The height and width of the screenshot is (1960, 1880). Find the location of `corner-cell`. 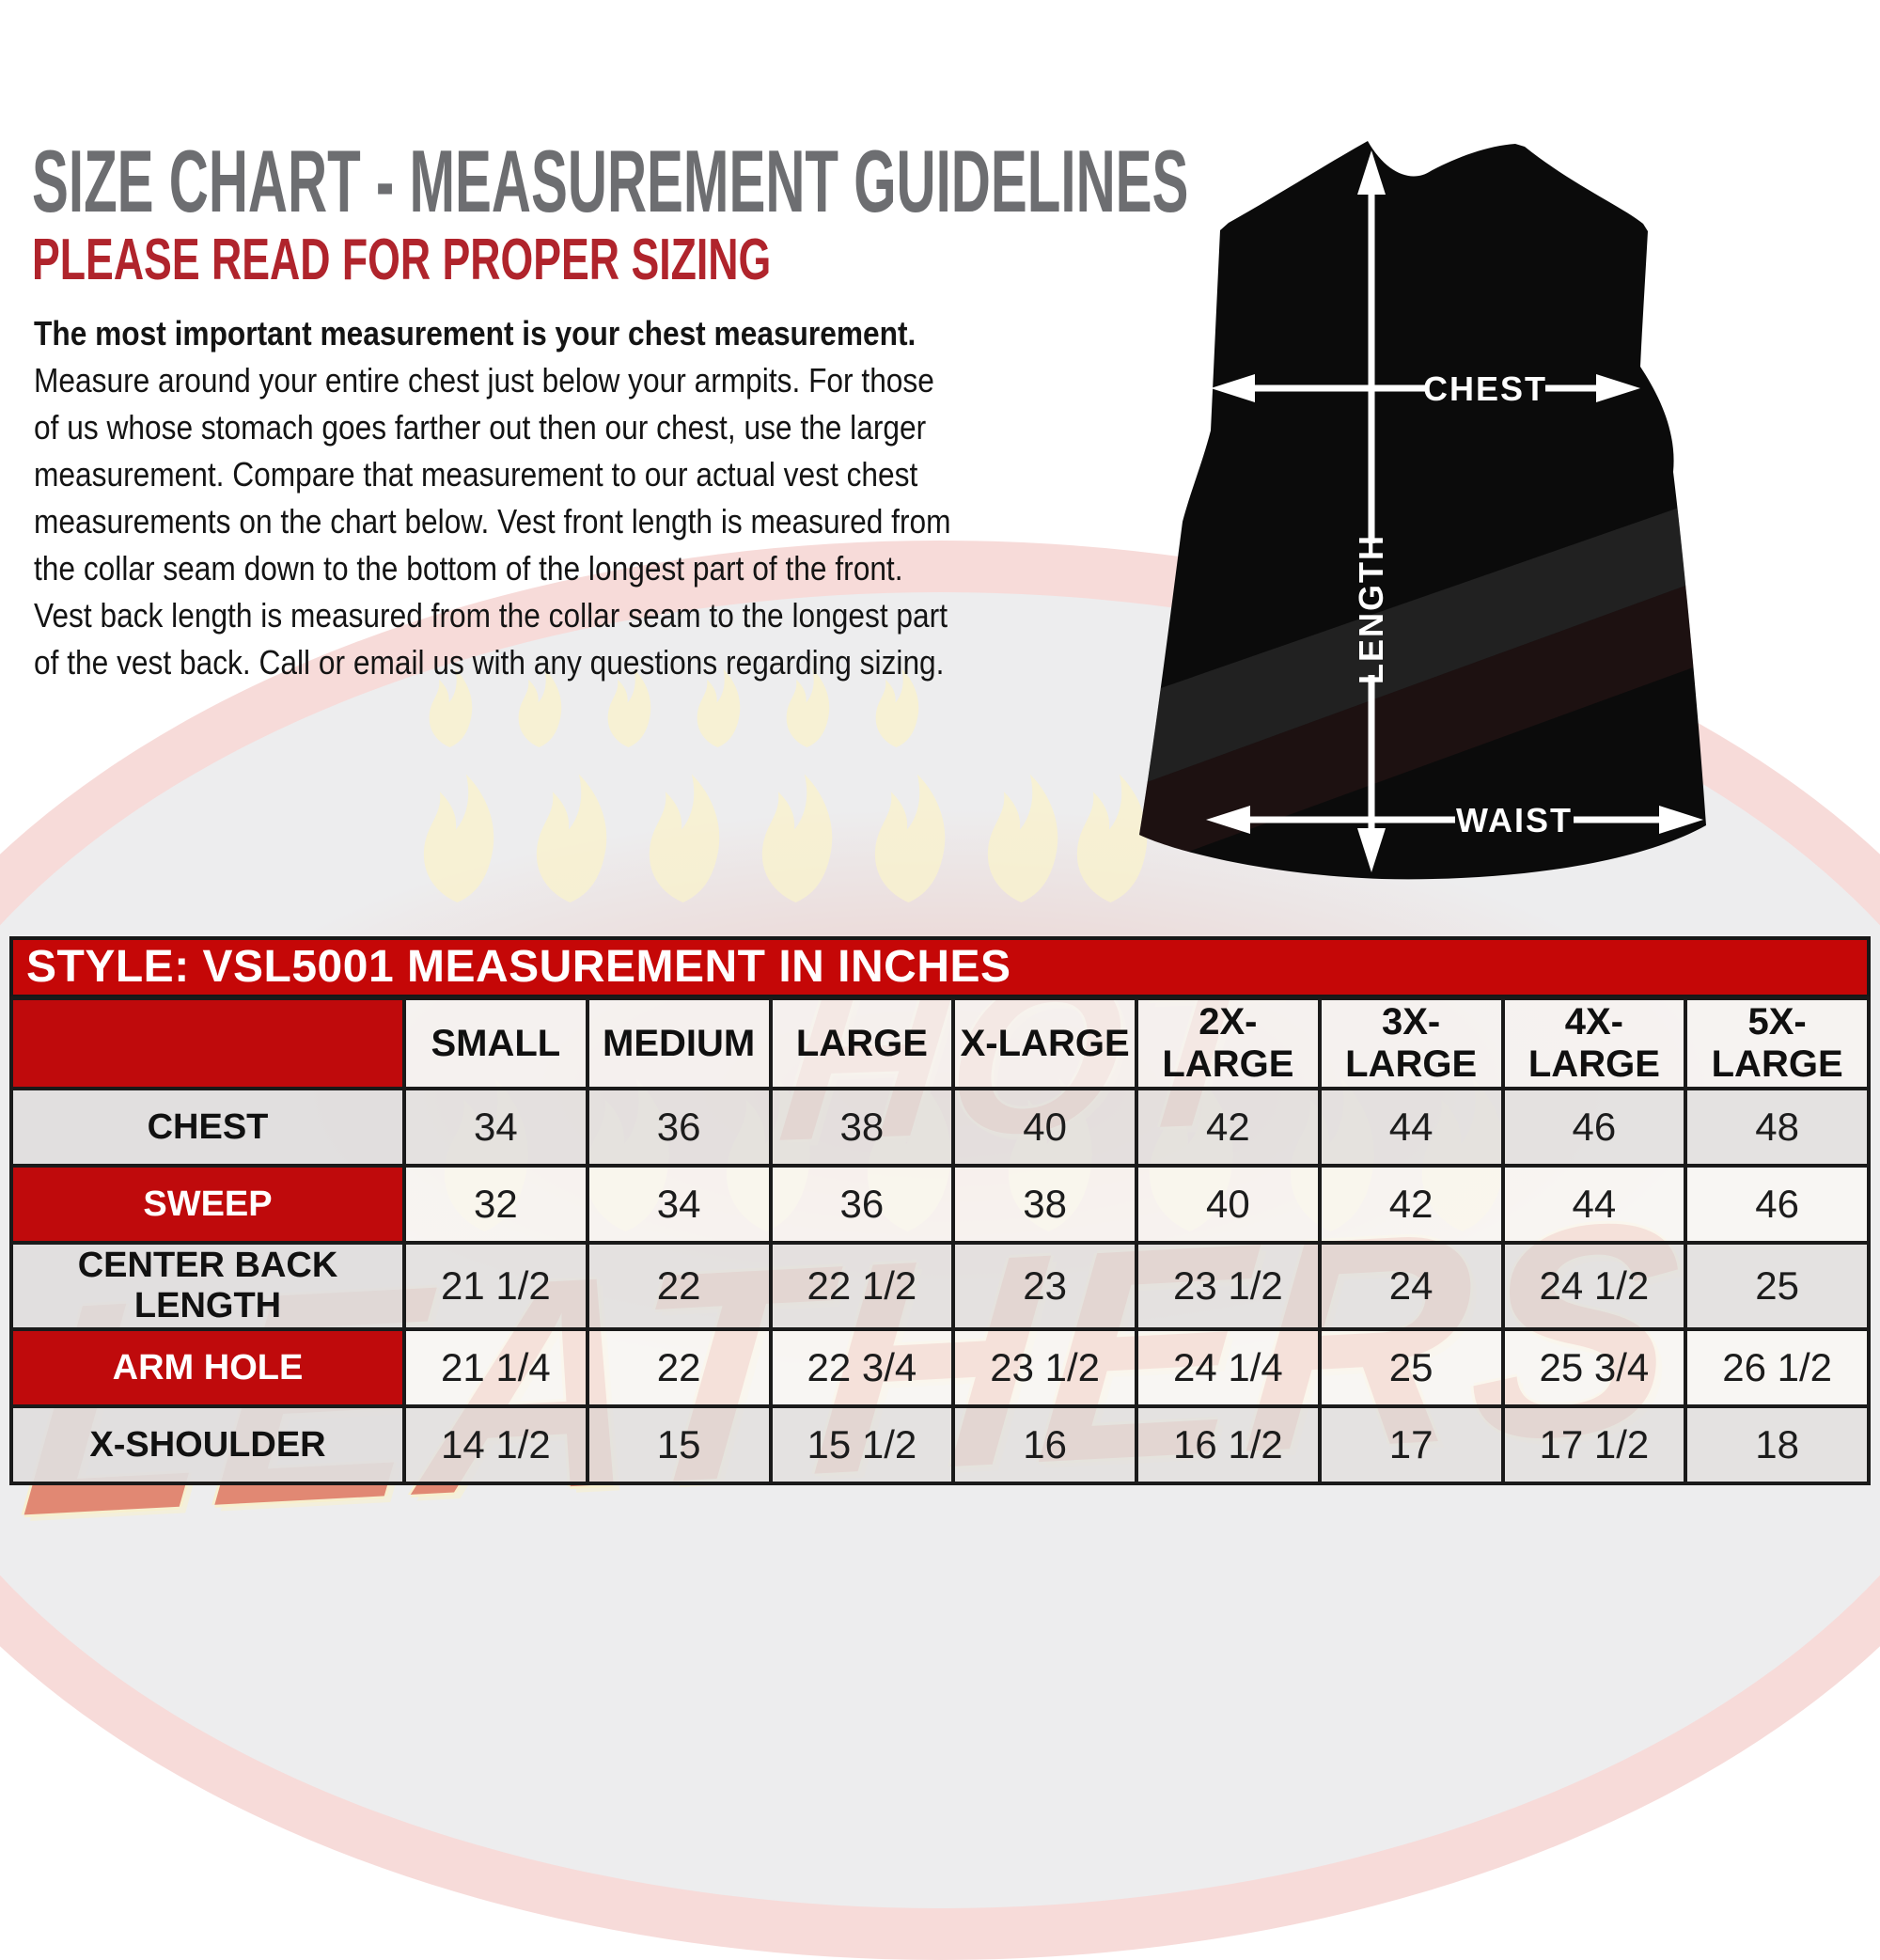

corner-cell is located at coordinates (207, 1043).